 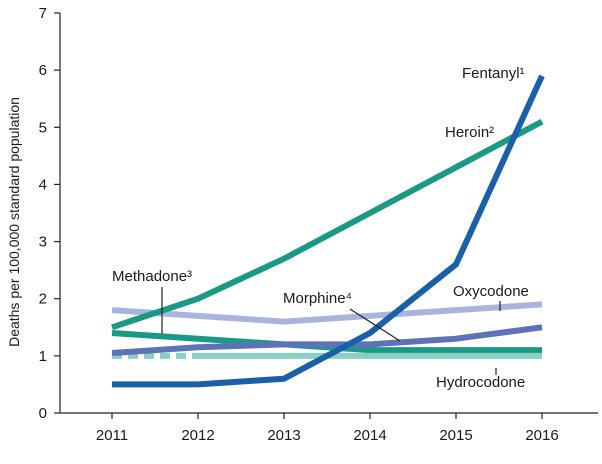 I want to click on y-tick-label: 2, so click(x=43, y=299).